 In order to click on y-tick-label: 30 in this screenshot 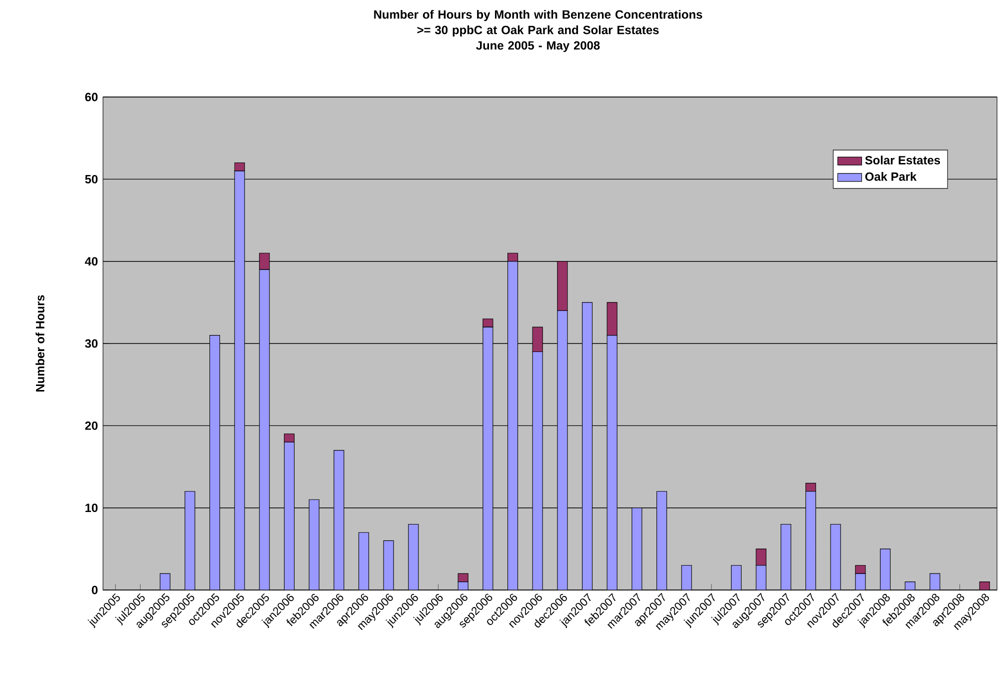, I will do `click(91, 343)`.